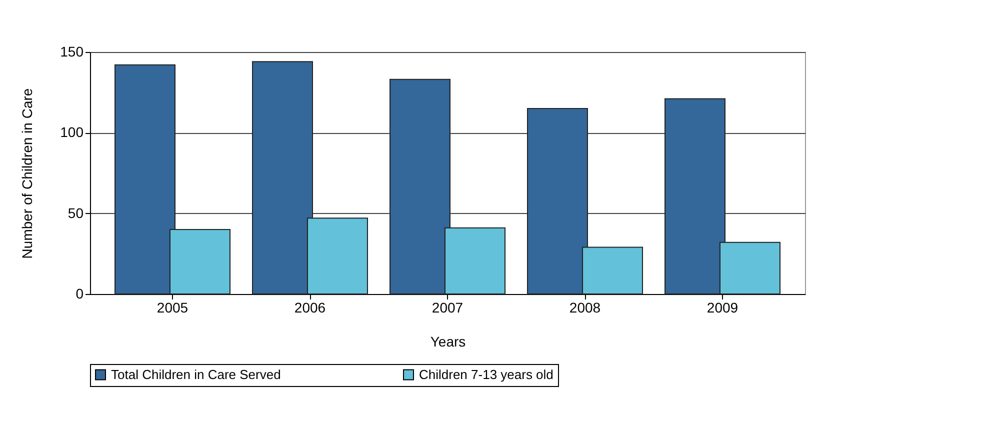  Describe the element at coordinates (72, 52) in the screenshot. I see `y-tick-label: 150` at that location.